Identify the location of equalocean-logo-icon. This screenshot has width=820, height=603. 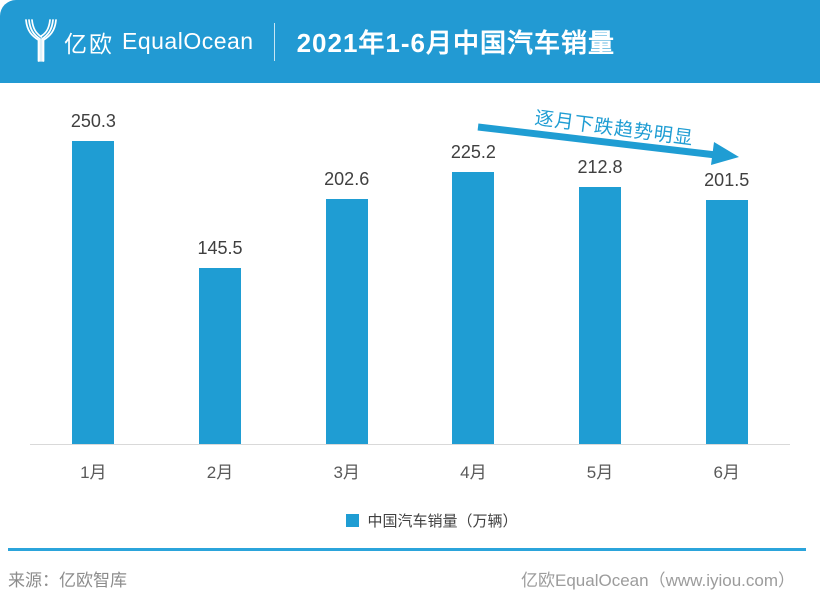
(41, 40).